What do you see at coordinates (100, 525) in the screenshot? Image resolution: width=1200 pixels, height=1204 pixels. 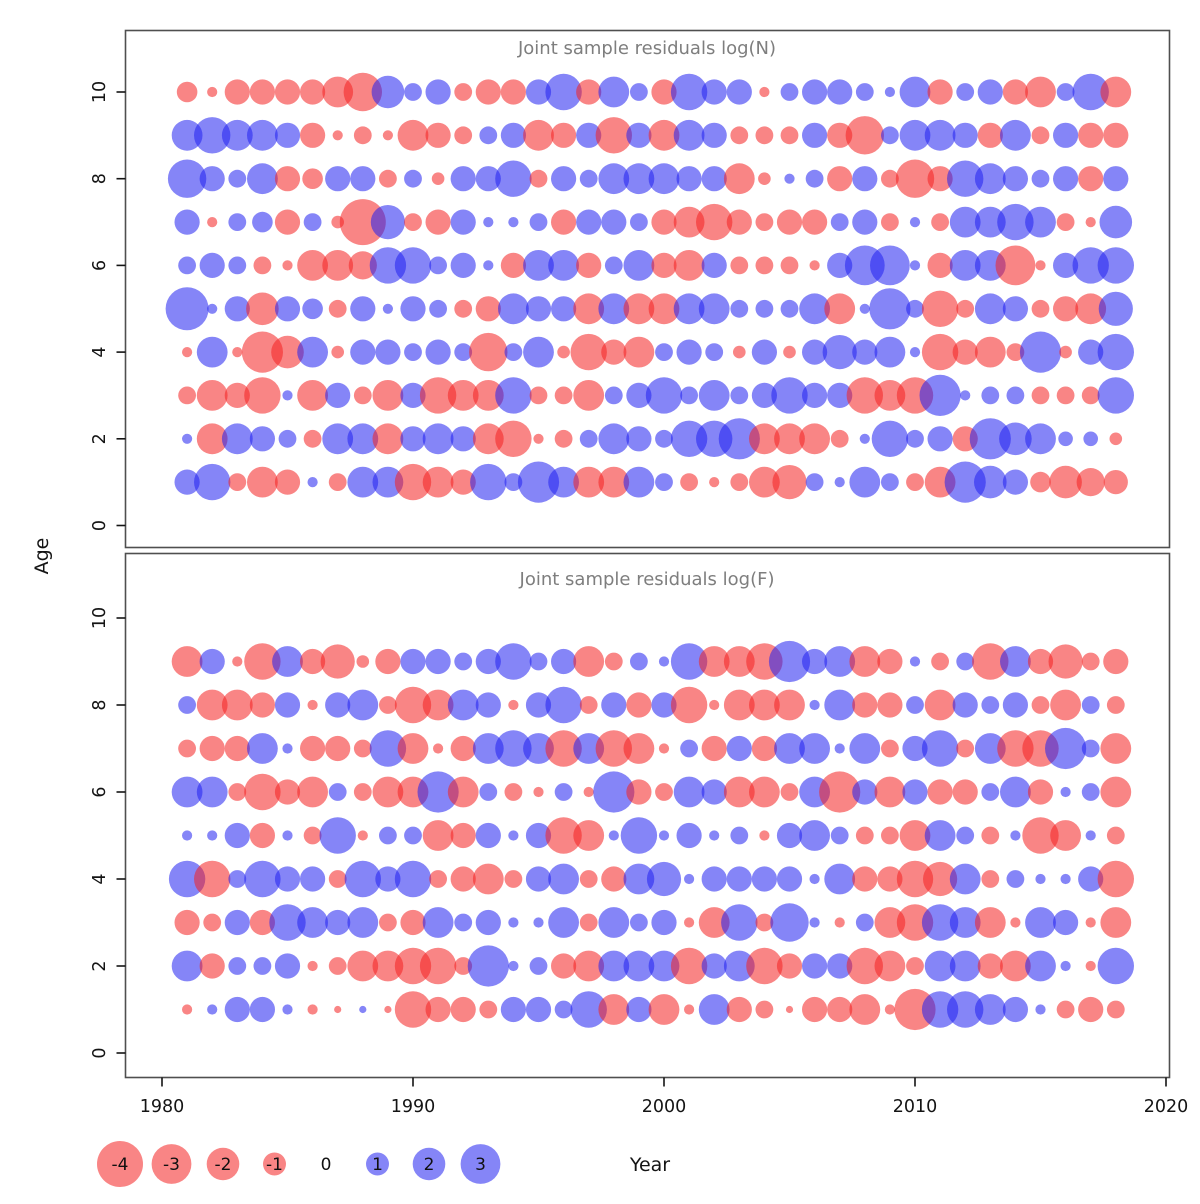 I see `y-tick-label: 0` at bounding box center [100, 525].